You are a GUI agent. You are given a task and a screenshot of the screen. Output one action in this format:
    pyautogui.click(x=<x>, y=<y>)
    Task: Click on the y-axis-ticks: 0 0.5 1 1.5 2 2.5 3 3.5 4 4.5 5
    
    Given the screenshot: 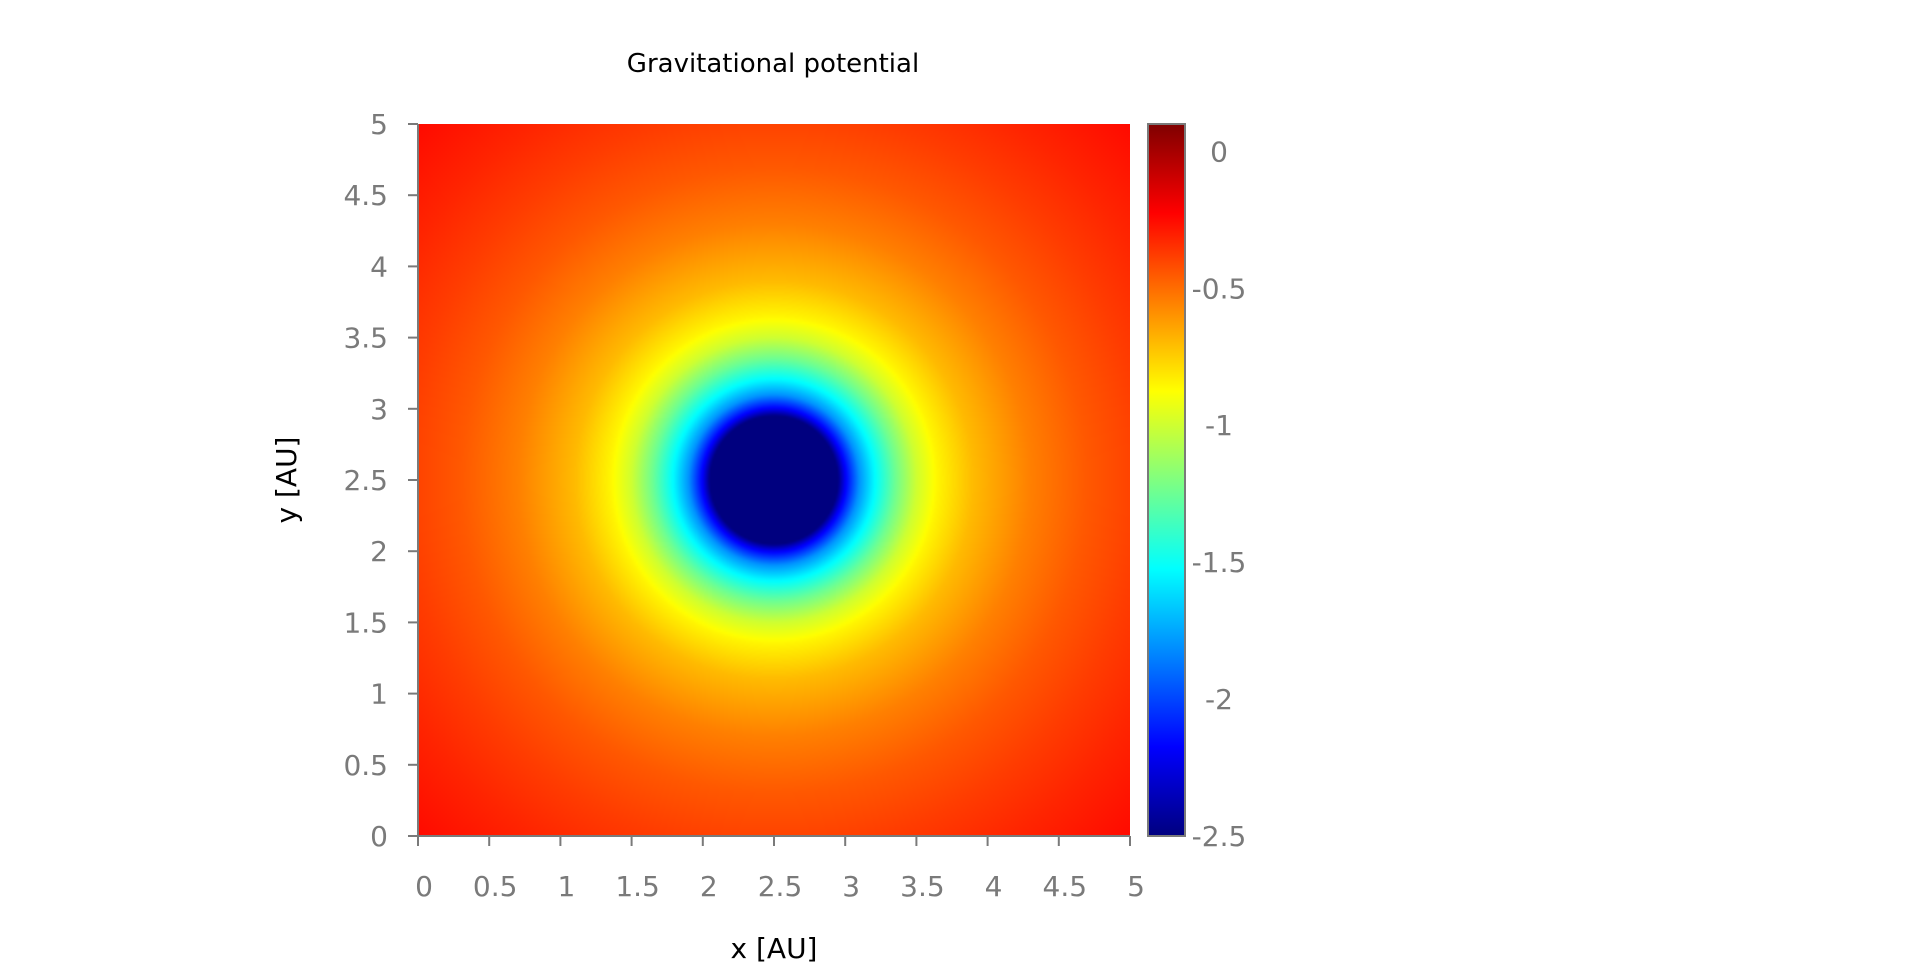 What is the action you would take?
    pyautogui.click(x=380, y=480)
    